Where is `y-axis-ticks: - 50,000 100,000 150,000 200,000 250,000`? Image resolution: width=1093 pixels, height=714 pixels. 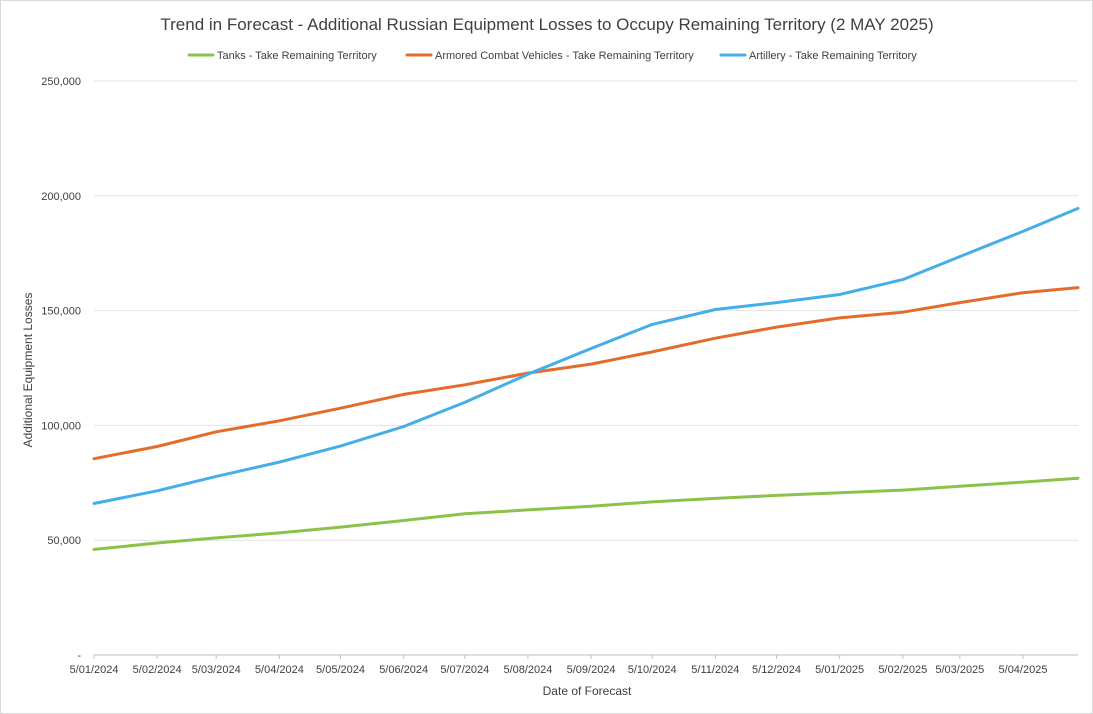
y-axis-ticks: - 50,000 100,000 150,000 200,000 250,000 is located at coordinates (61, 369).